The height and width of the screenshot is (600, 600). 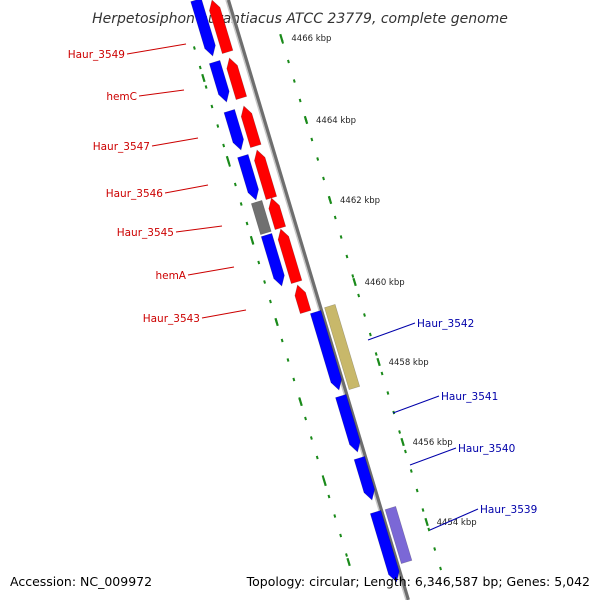 I want to click on pseudo-gene, so click(x=261, y=217).